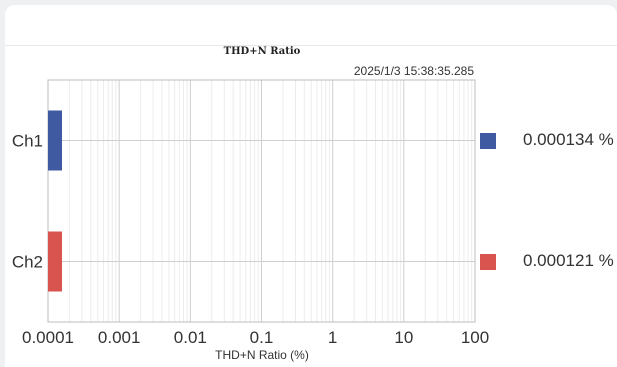 Image resolution: width=617 pixels, height=367 pixels. What do you see at coordinates (311, 45) in the screenshot?
I see `panel-divider` at bounding box center [311, 45].